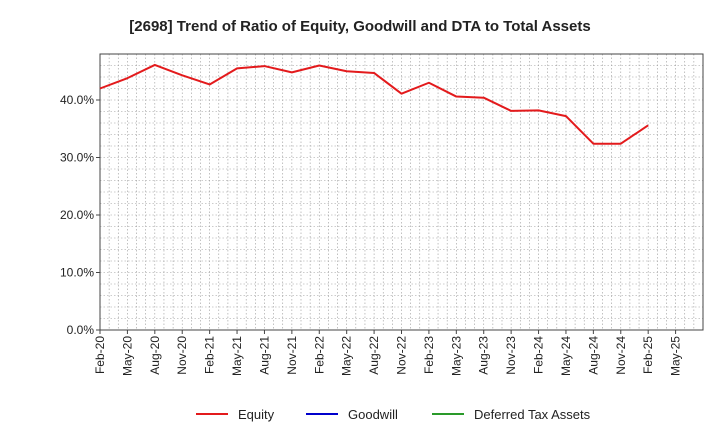  What do you see at coordinates (77, 273) in the screenshot?
I see `y-tick-label: 10.0%` at bounding box center [77, 273].